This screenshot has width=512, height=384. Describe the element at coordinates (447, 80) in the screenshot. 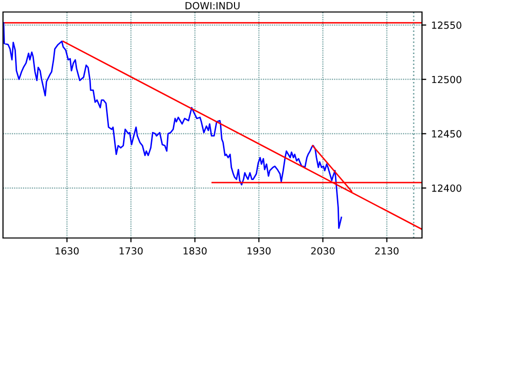

I see `y-tick-label: 12500` at that location.